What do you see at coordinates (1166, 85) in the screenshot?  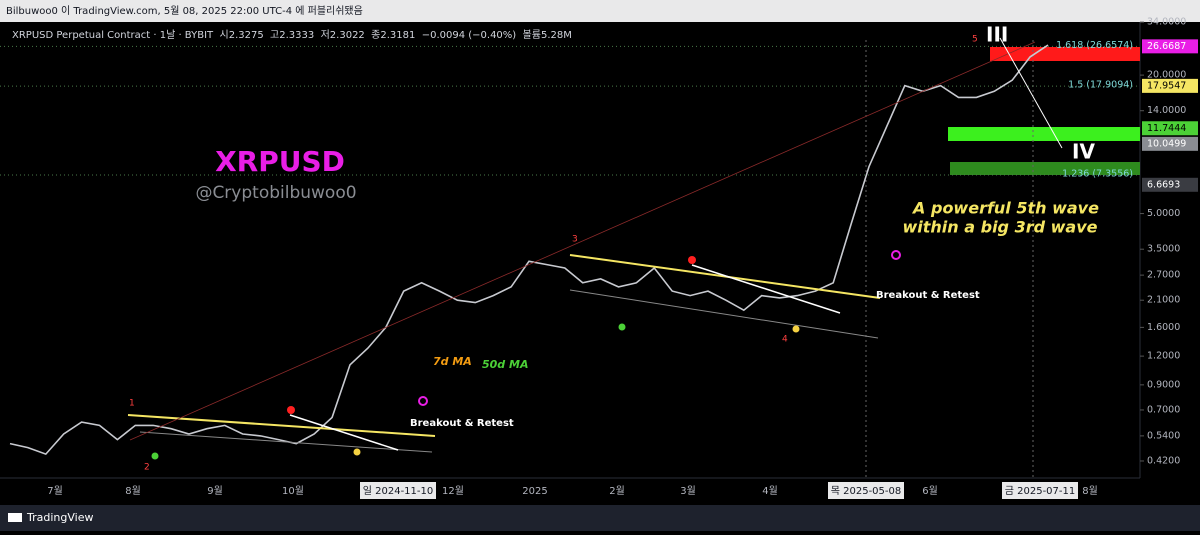 I see `price-marker-label: 17.9547` at bounding box center [1166, 85].